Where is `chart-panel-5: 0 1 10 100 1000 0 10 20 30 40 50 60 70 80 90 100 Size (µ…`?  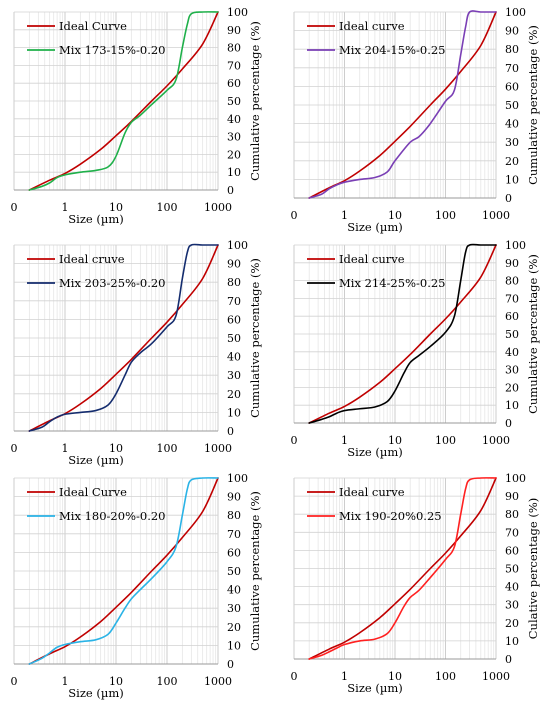 chart-panel-5: 0 1 10 100 1000 0 10 20 30 40 50 60 70 80 90 100 Size (µ… is located at coordinates (137, 586).